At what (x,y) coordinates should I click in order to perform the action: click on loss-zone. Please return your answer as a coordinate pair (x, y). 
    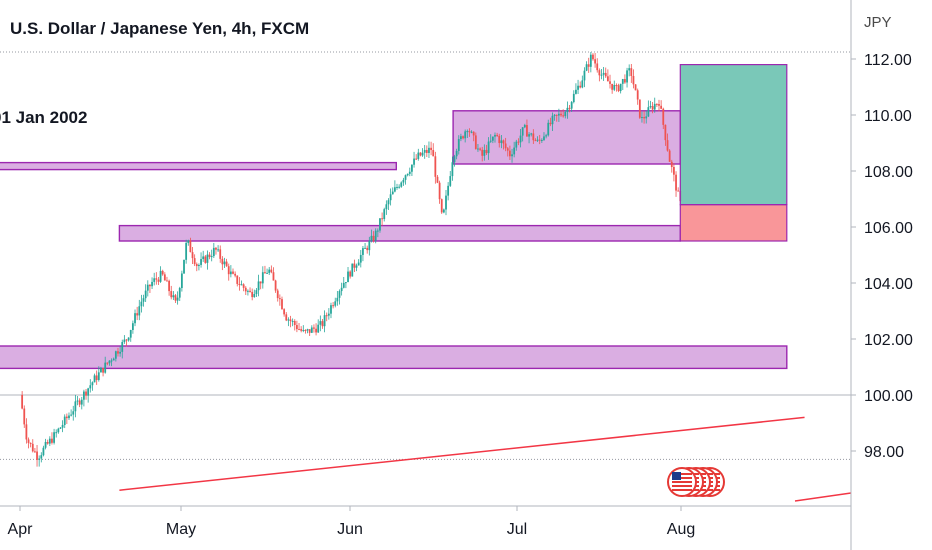
    Looking at the image, I should click on (733, 223).